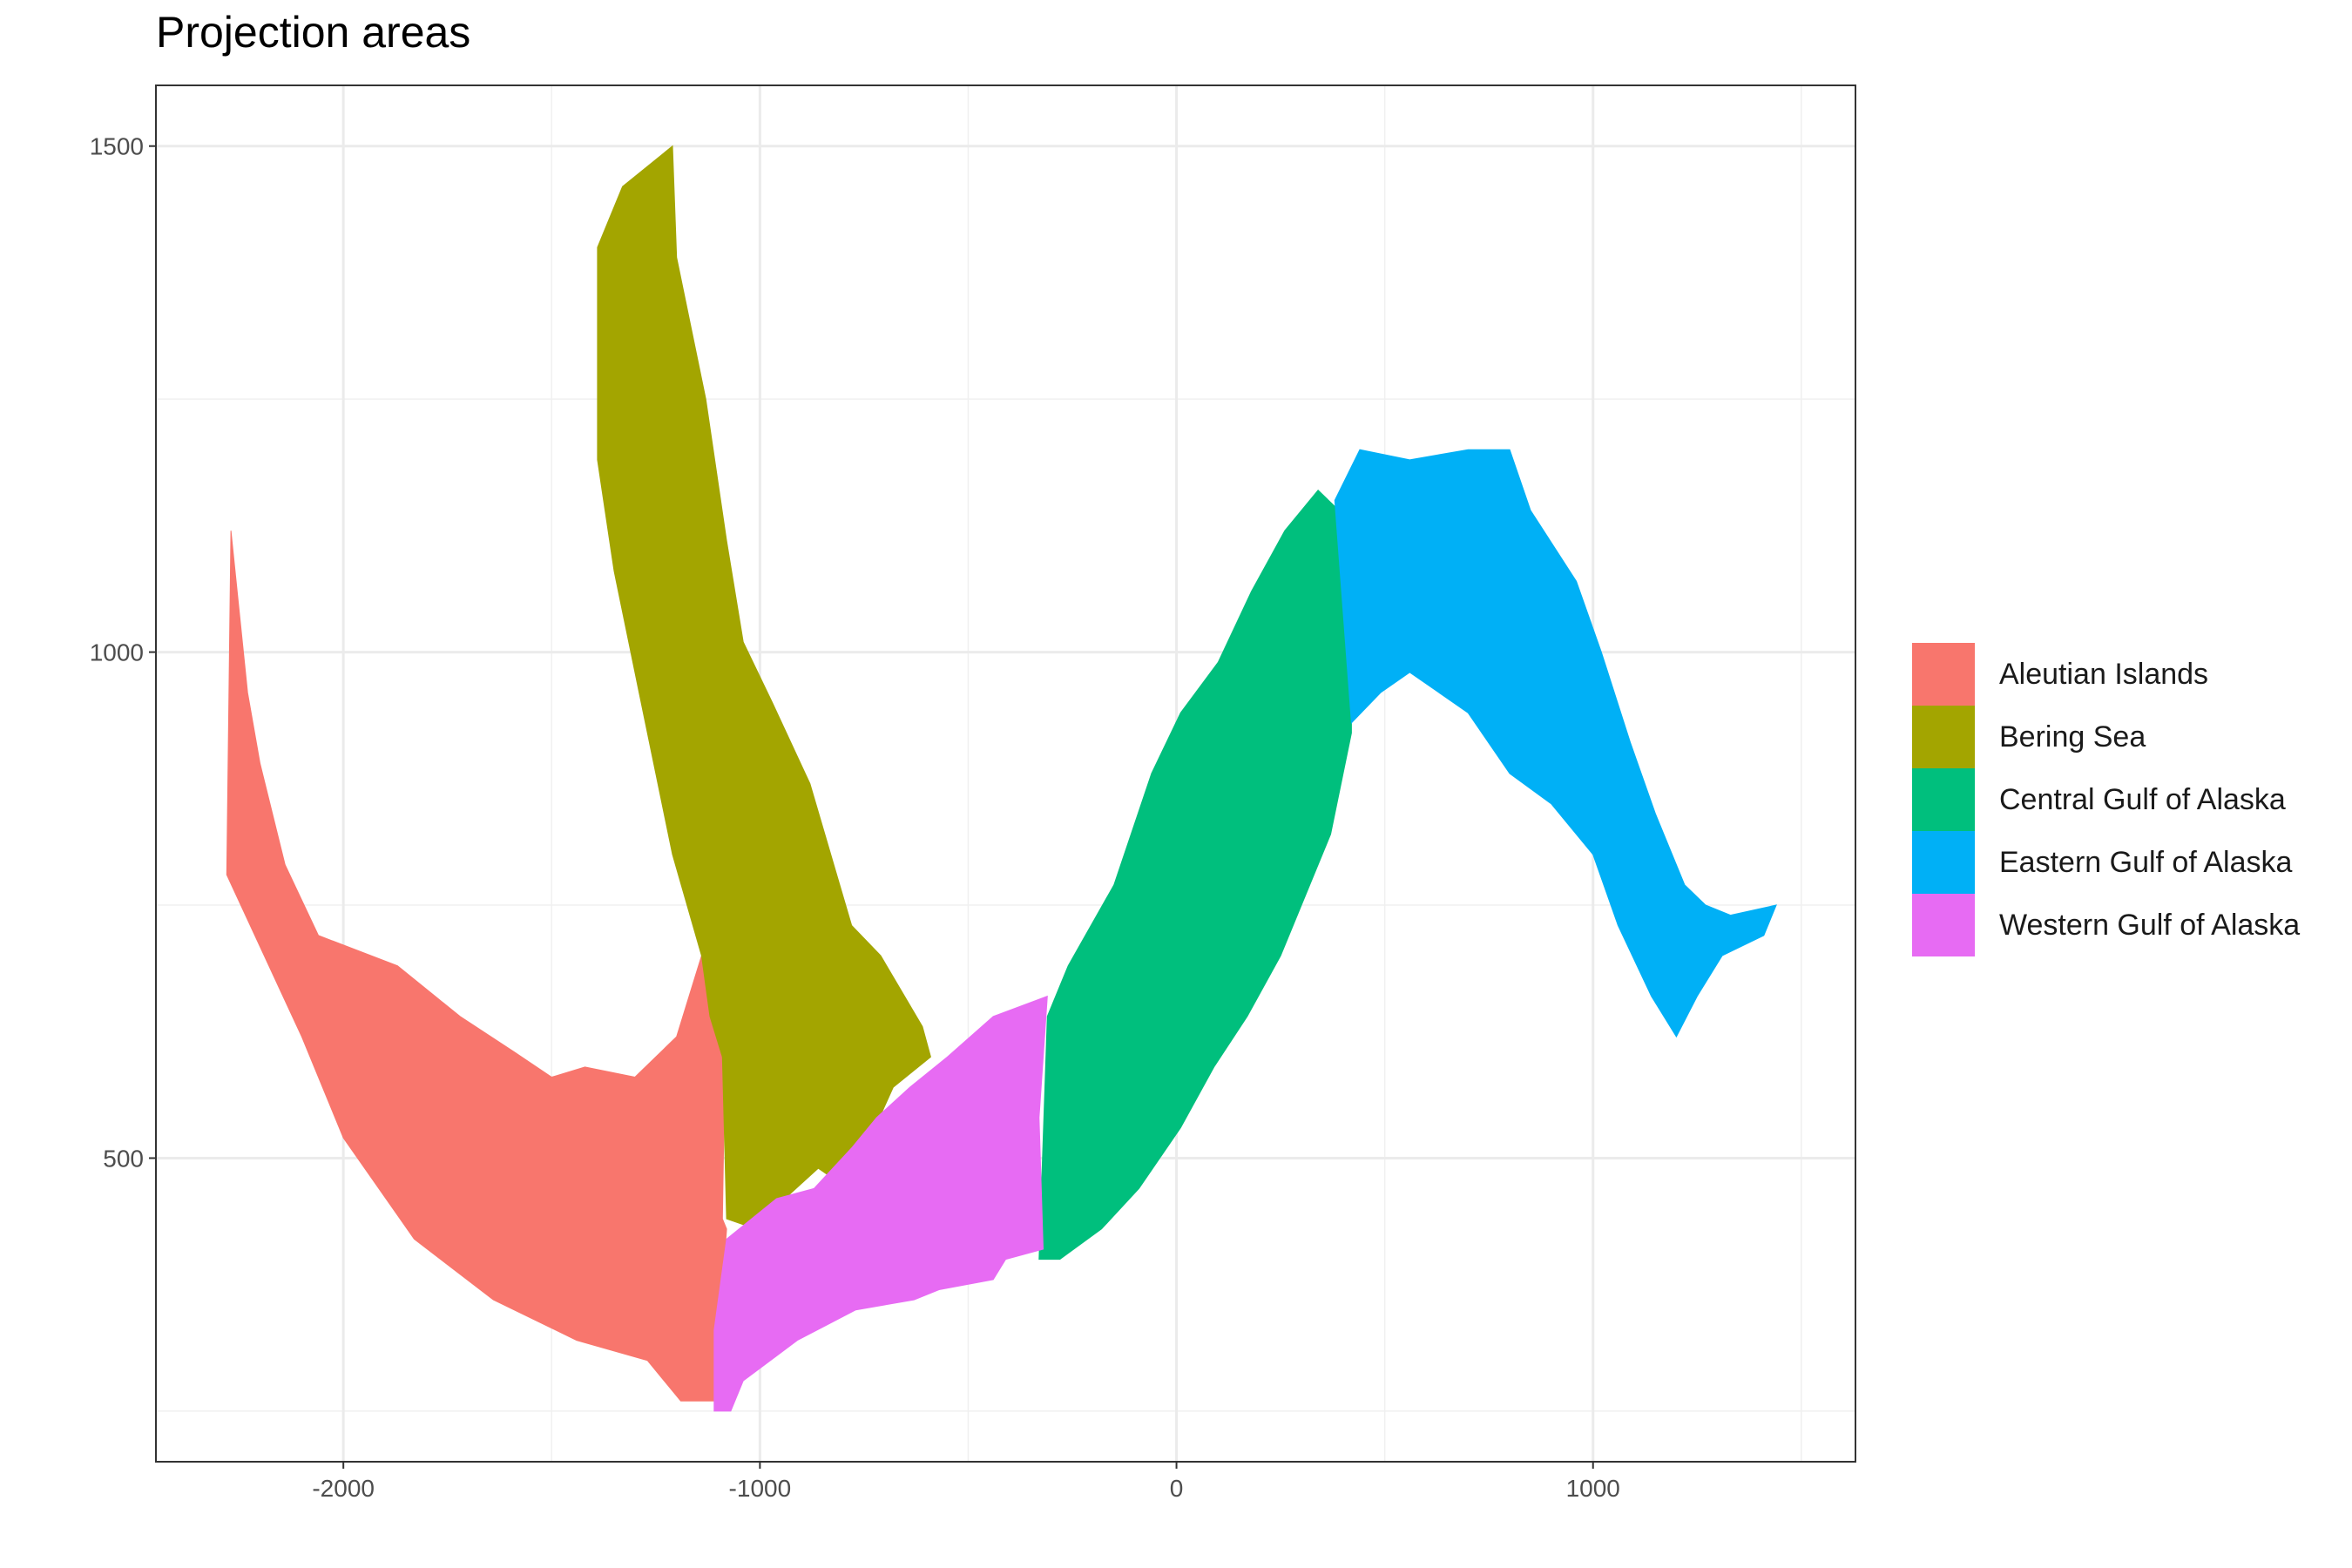 This screenshot has width=2352, height=1568. I want to click on y-tick-label: 500, so click(124, 1158).